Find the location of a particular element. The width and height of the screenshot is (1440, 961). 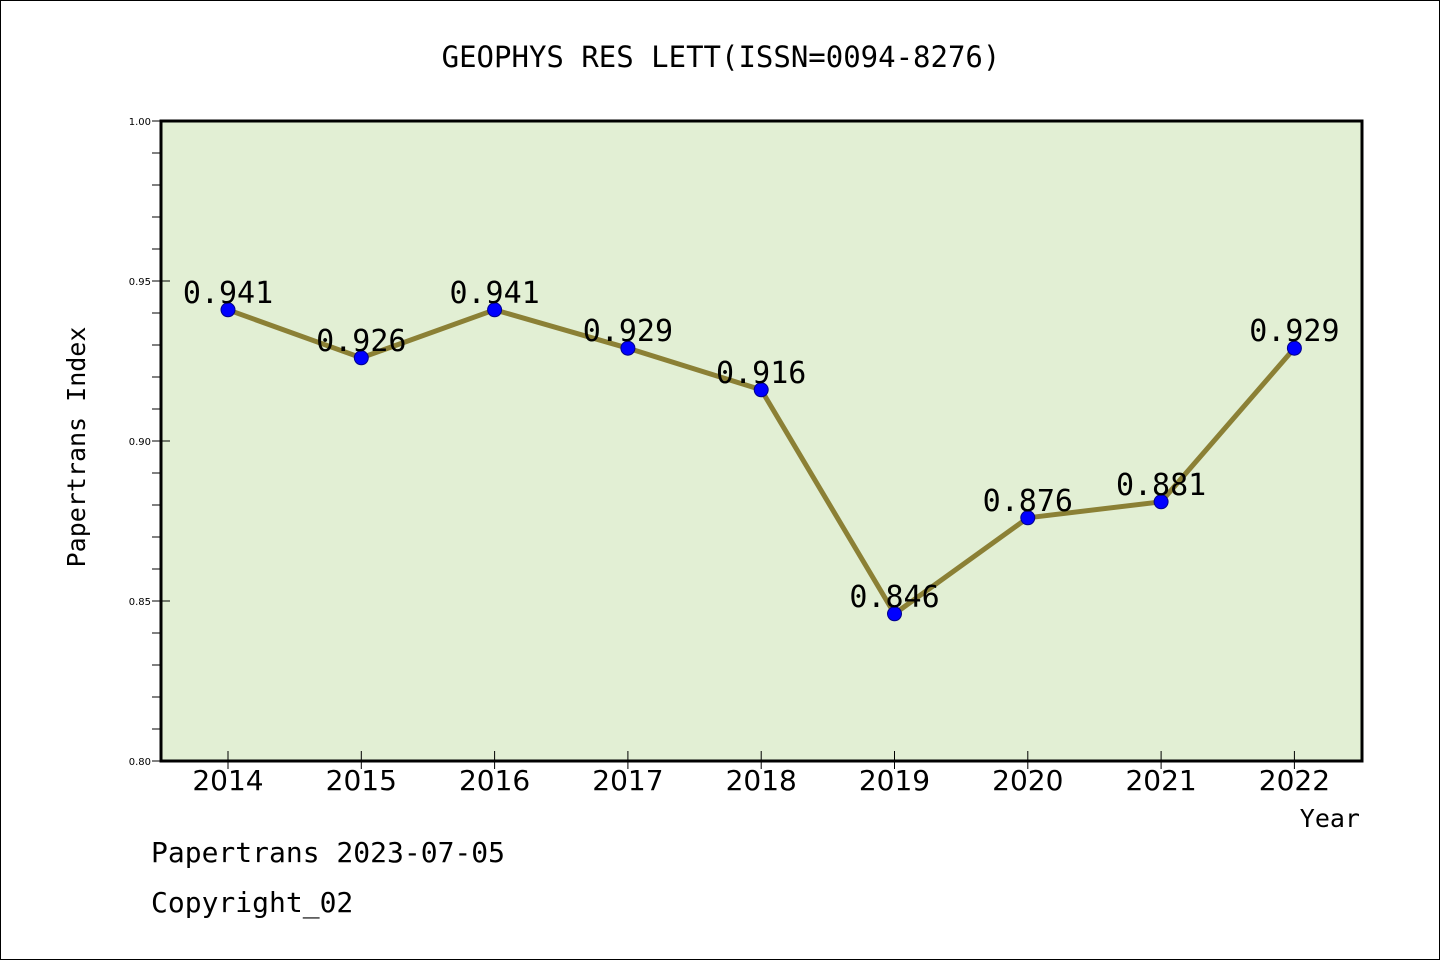

x-tick-label: 2022 is located at coordinates (1294, 780).